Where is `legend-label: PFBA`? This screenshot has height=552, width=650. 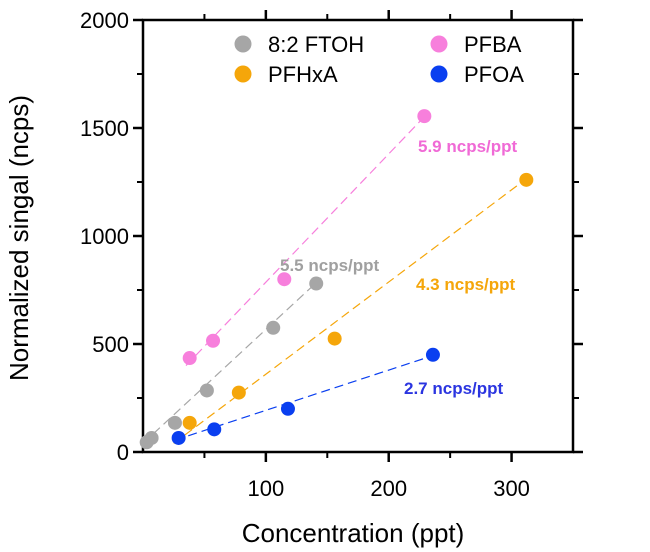
legend-label: PFBA is located at coordinates (493, 44).